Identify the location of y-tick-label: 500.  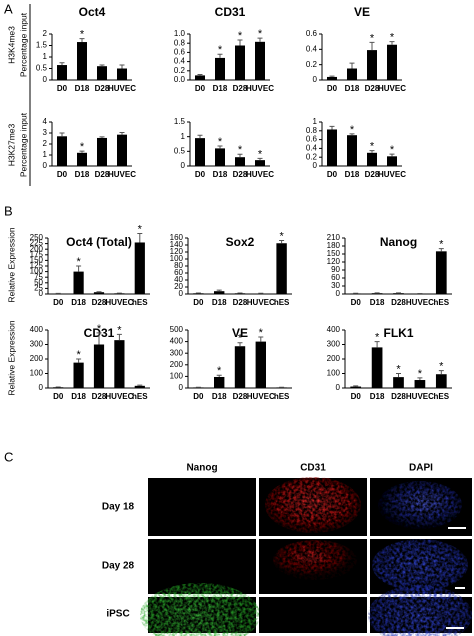
(177, 329).